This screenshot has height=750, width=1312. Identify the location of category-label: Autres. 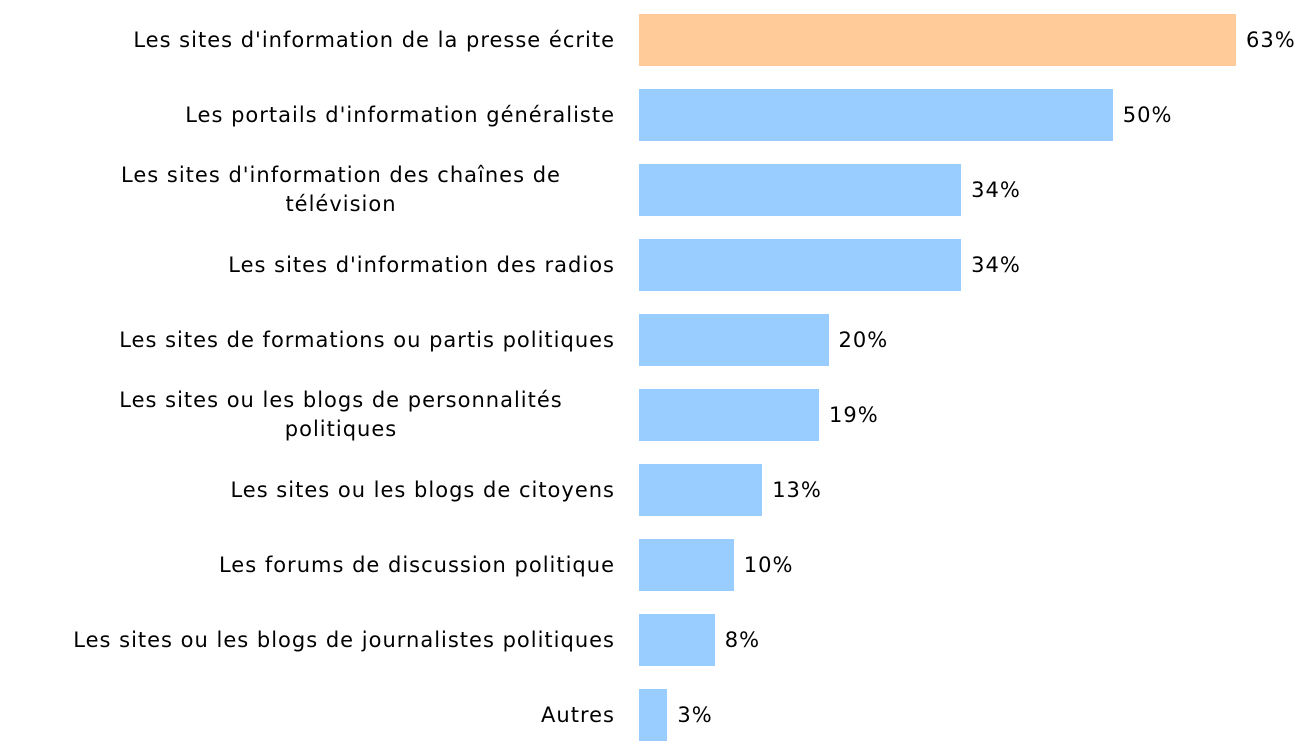
(578, 714).